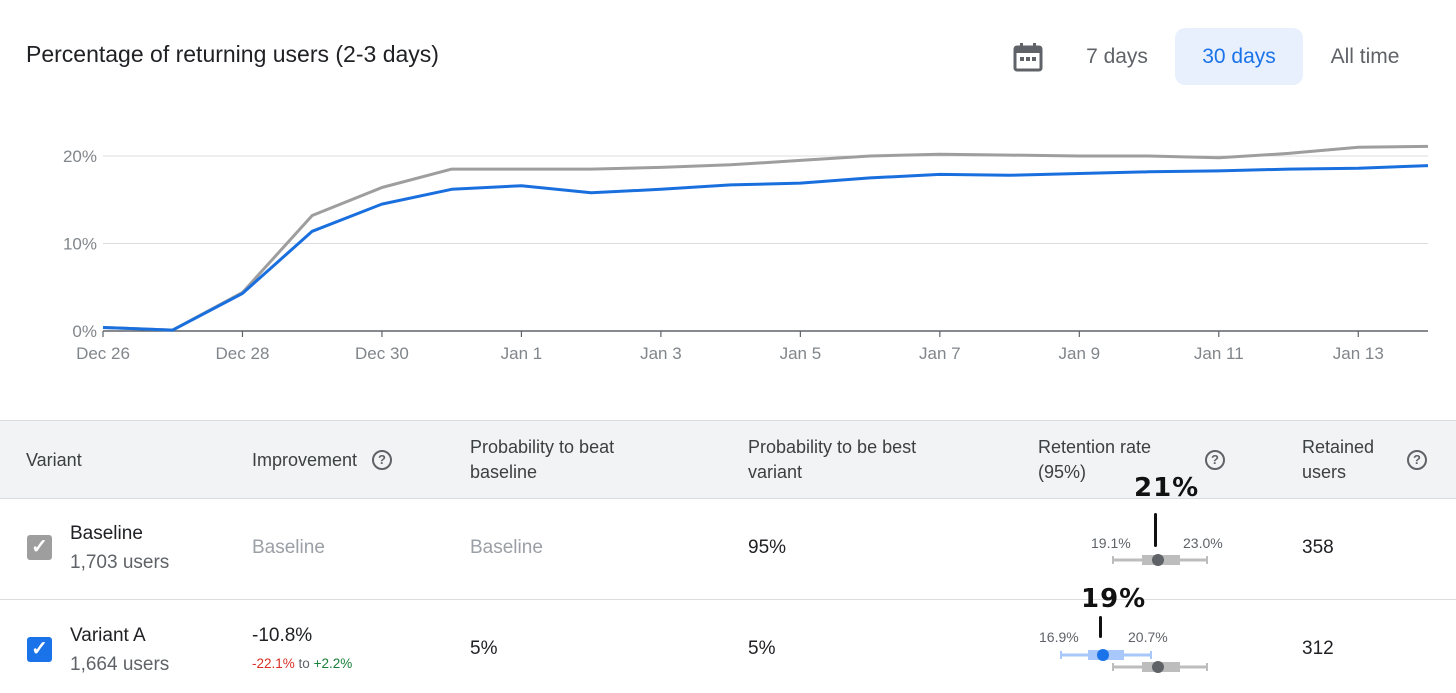 The image size is (1456, 693). What do you see at coordinates (484, 648) in the screenshot?
I see `prob-beat-value: 5%` at bounding box center [484, 648].